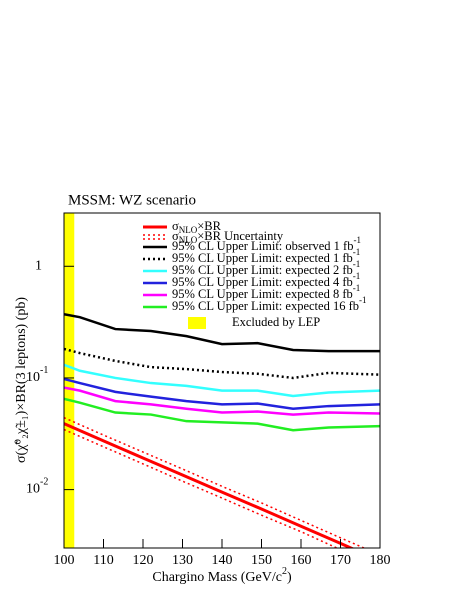 The height and width of the screenshot is (591, 457). Describe the element at coordinates (262, 246) in the screenshot. I see `legend-name: 95% CL Upper Limit: observed 1 fb` at that location.